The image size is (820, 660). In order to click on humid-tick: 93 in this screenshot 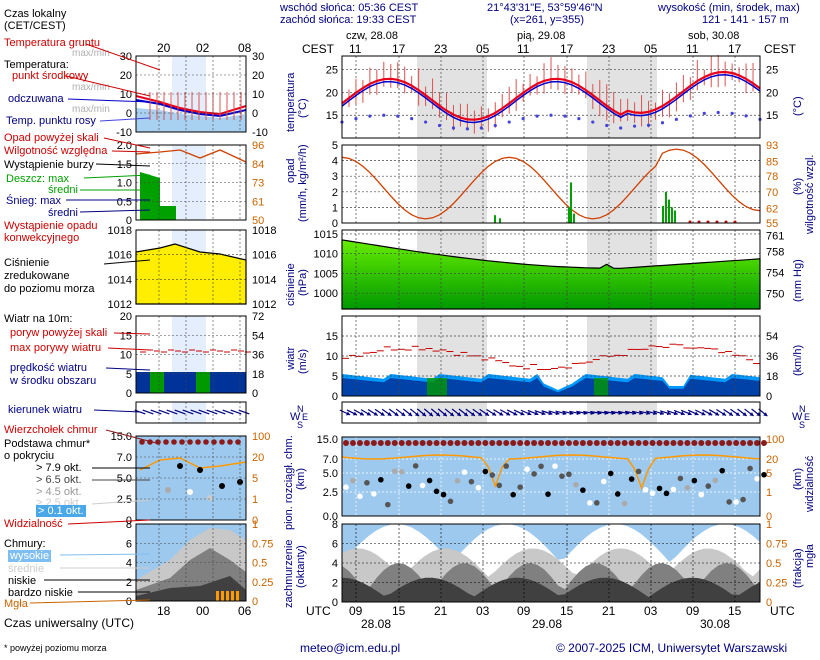, I will do `click(772, 146)`.